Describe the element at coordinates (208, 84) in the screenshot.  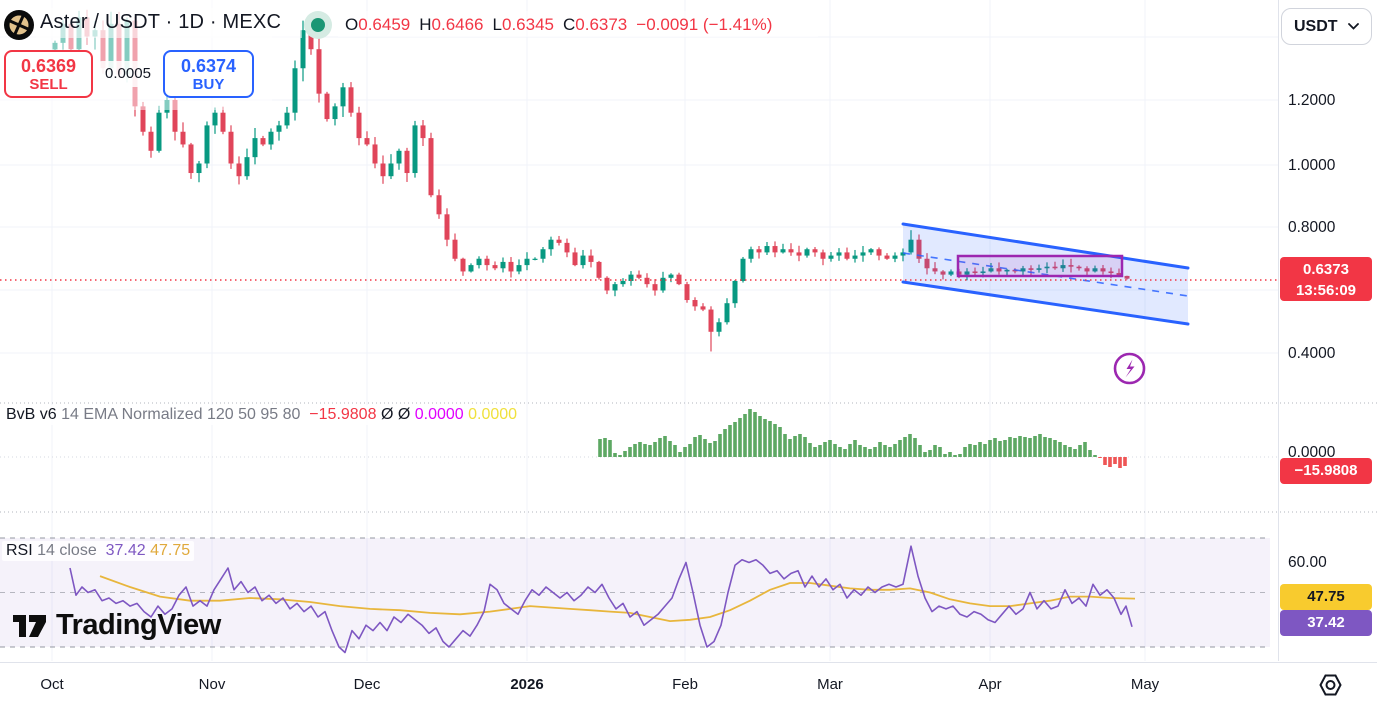
I see `buy-label: BUY` at that location.